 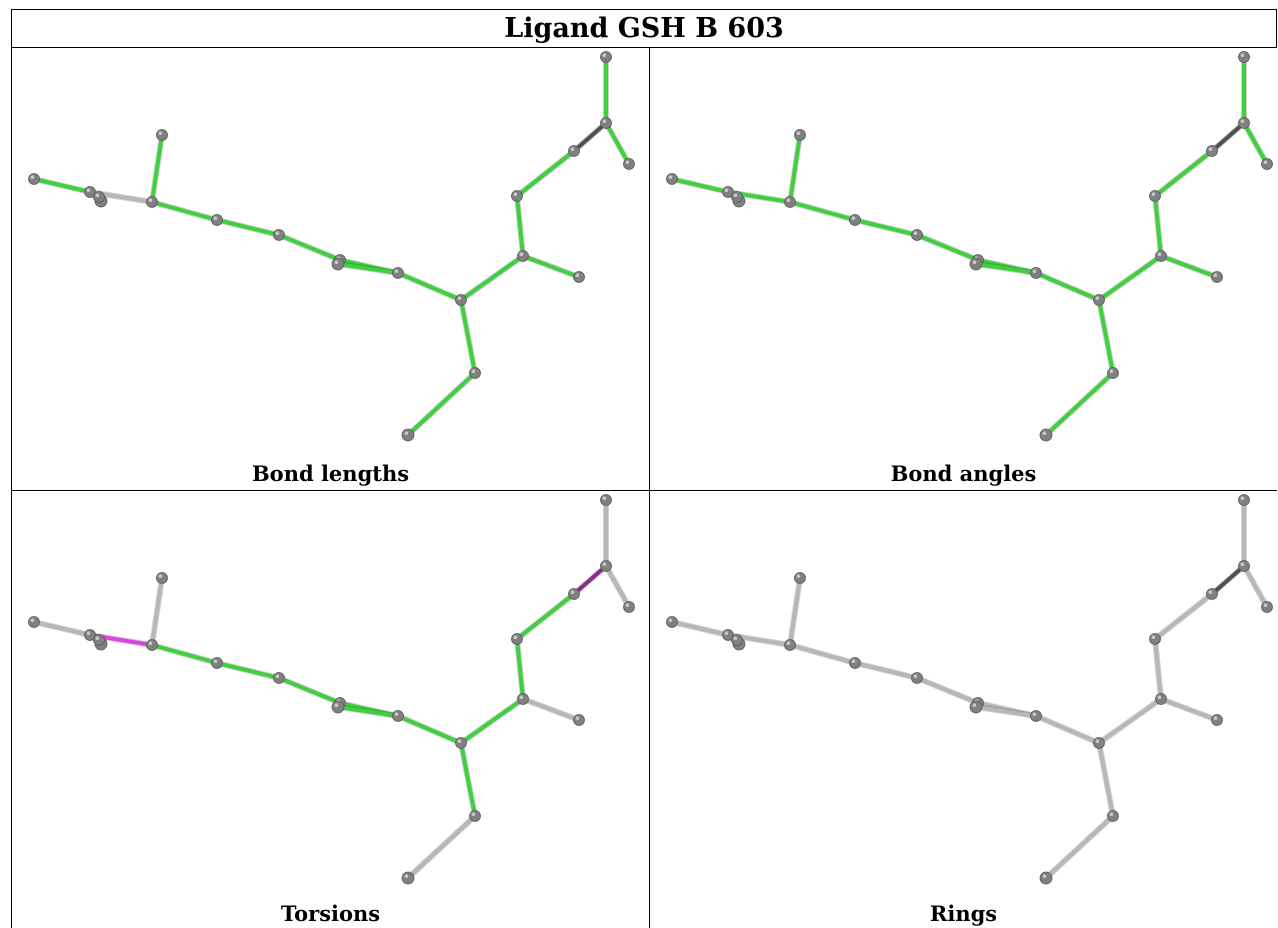 I want to click on grid-line-right, so click(x=1276, y=28).